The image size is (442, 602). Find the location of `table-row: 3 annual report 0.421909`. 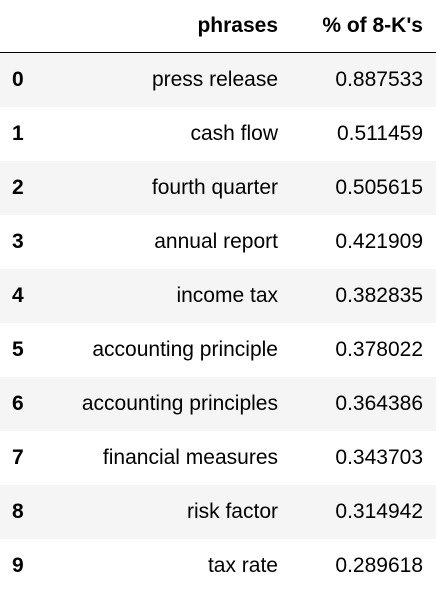

table-row: 3 annual report 0.421909 is located at coordinates (218, 241).